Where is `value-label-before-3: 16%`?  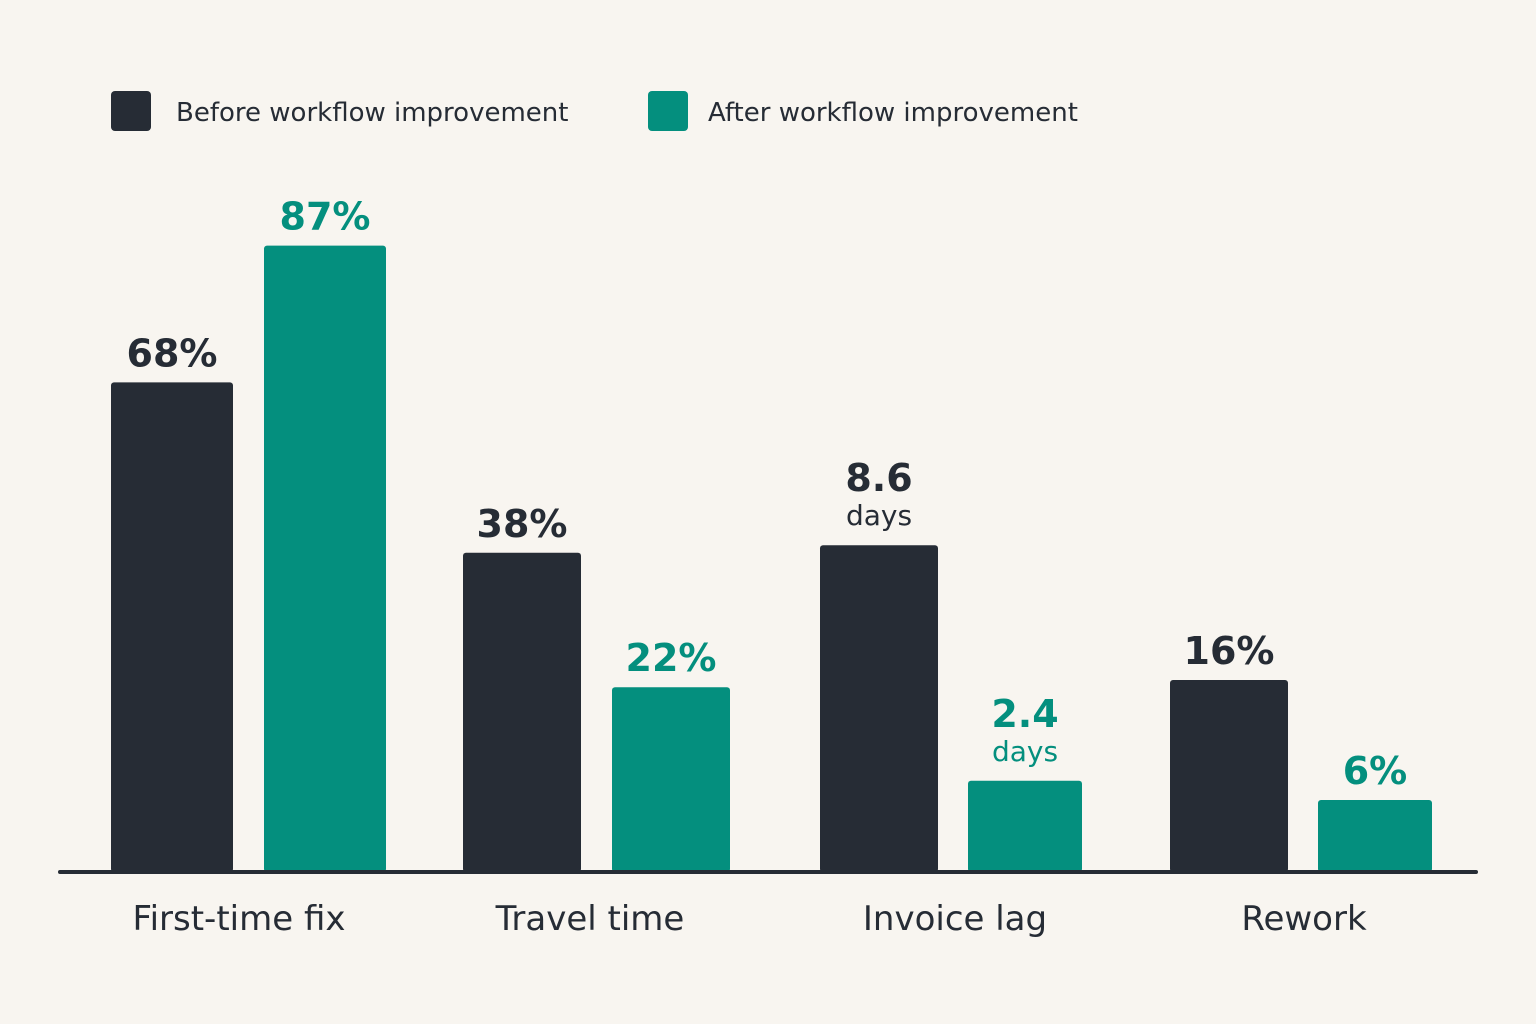 value-label-before-3: 16% is located at coordinates (1229, 651).